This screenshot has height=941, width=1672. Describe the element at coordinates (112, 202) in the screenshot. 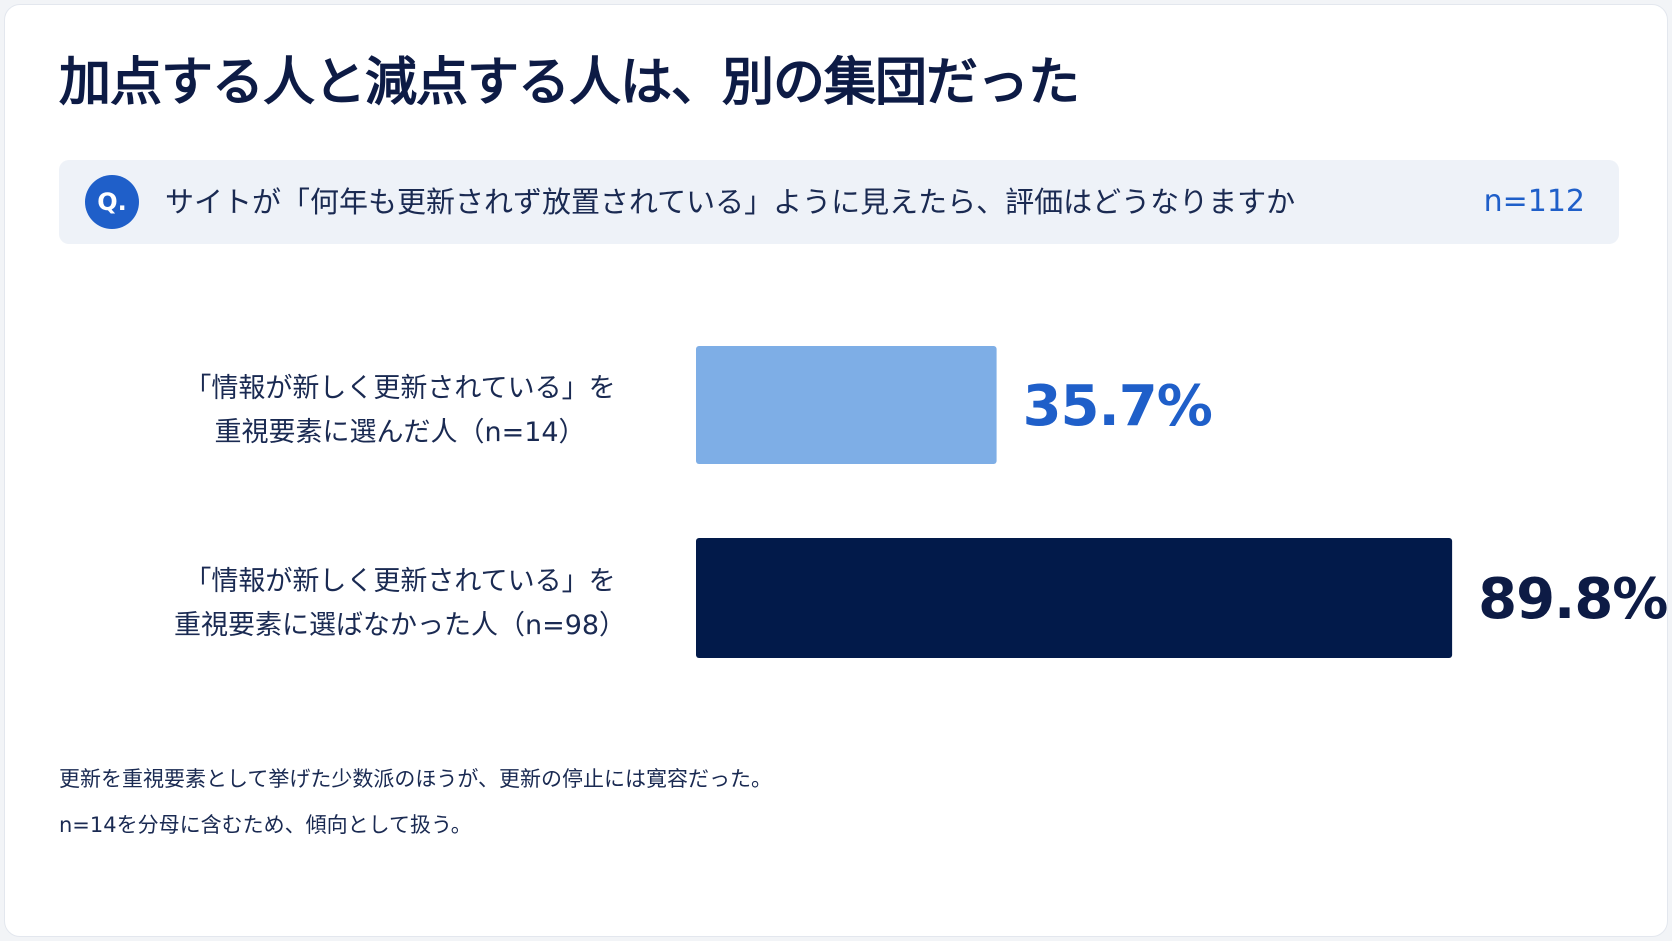

I see `question-badge: Q.` at that location.